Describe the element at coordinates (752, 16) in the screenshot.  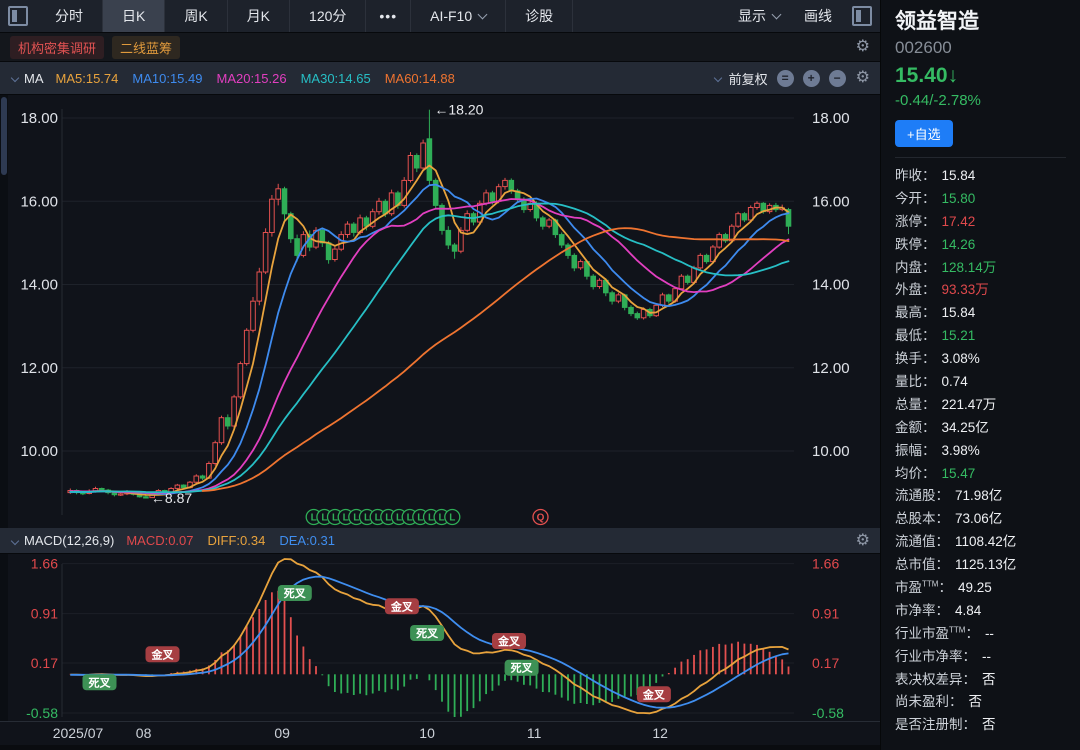
I see `display-menu-label: 显示` at that location.